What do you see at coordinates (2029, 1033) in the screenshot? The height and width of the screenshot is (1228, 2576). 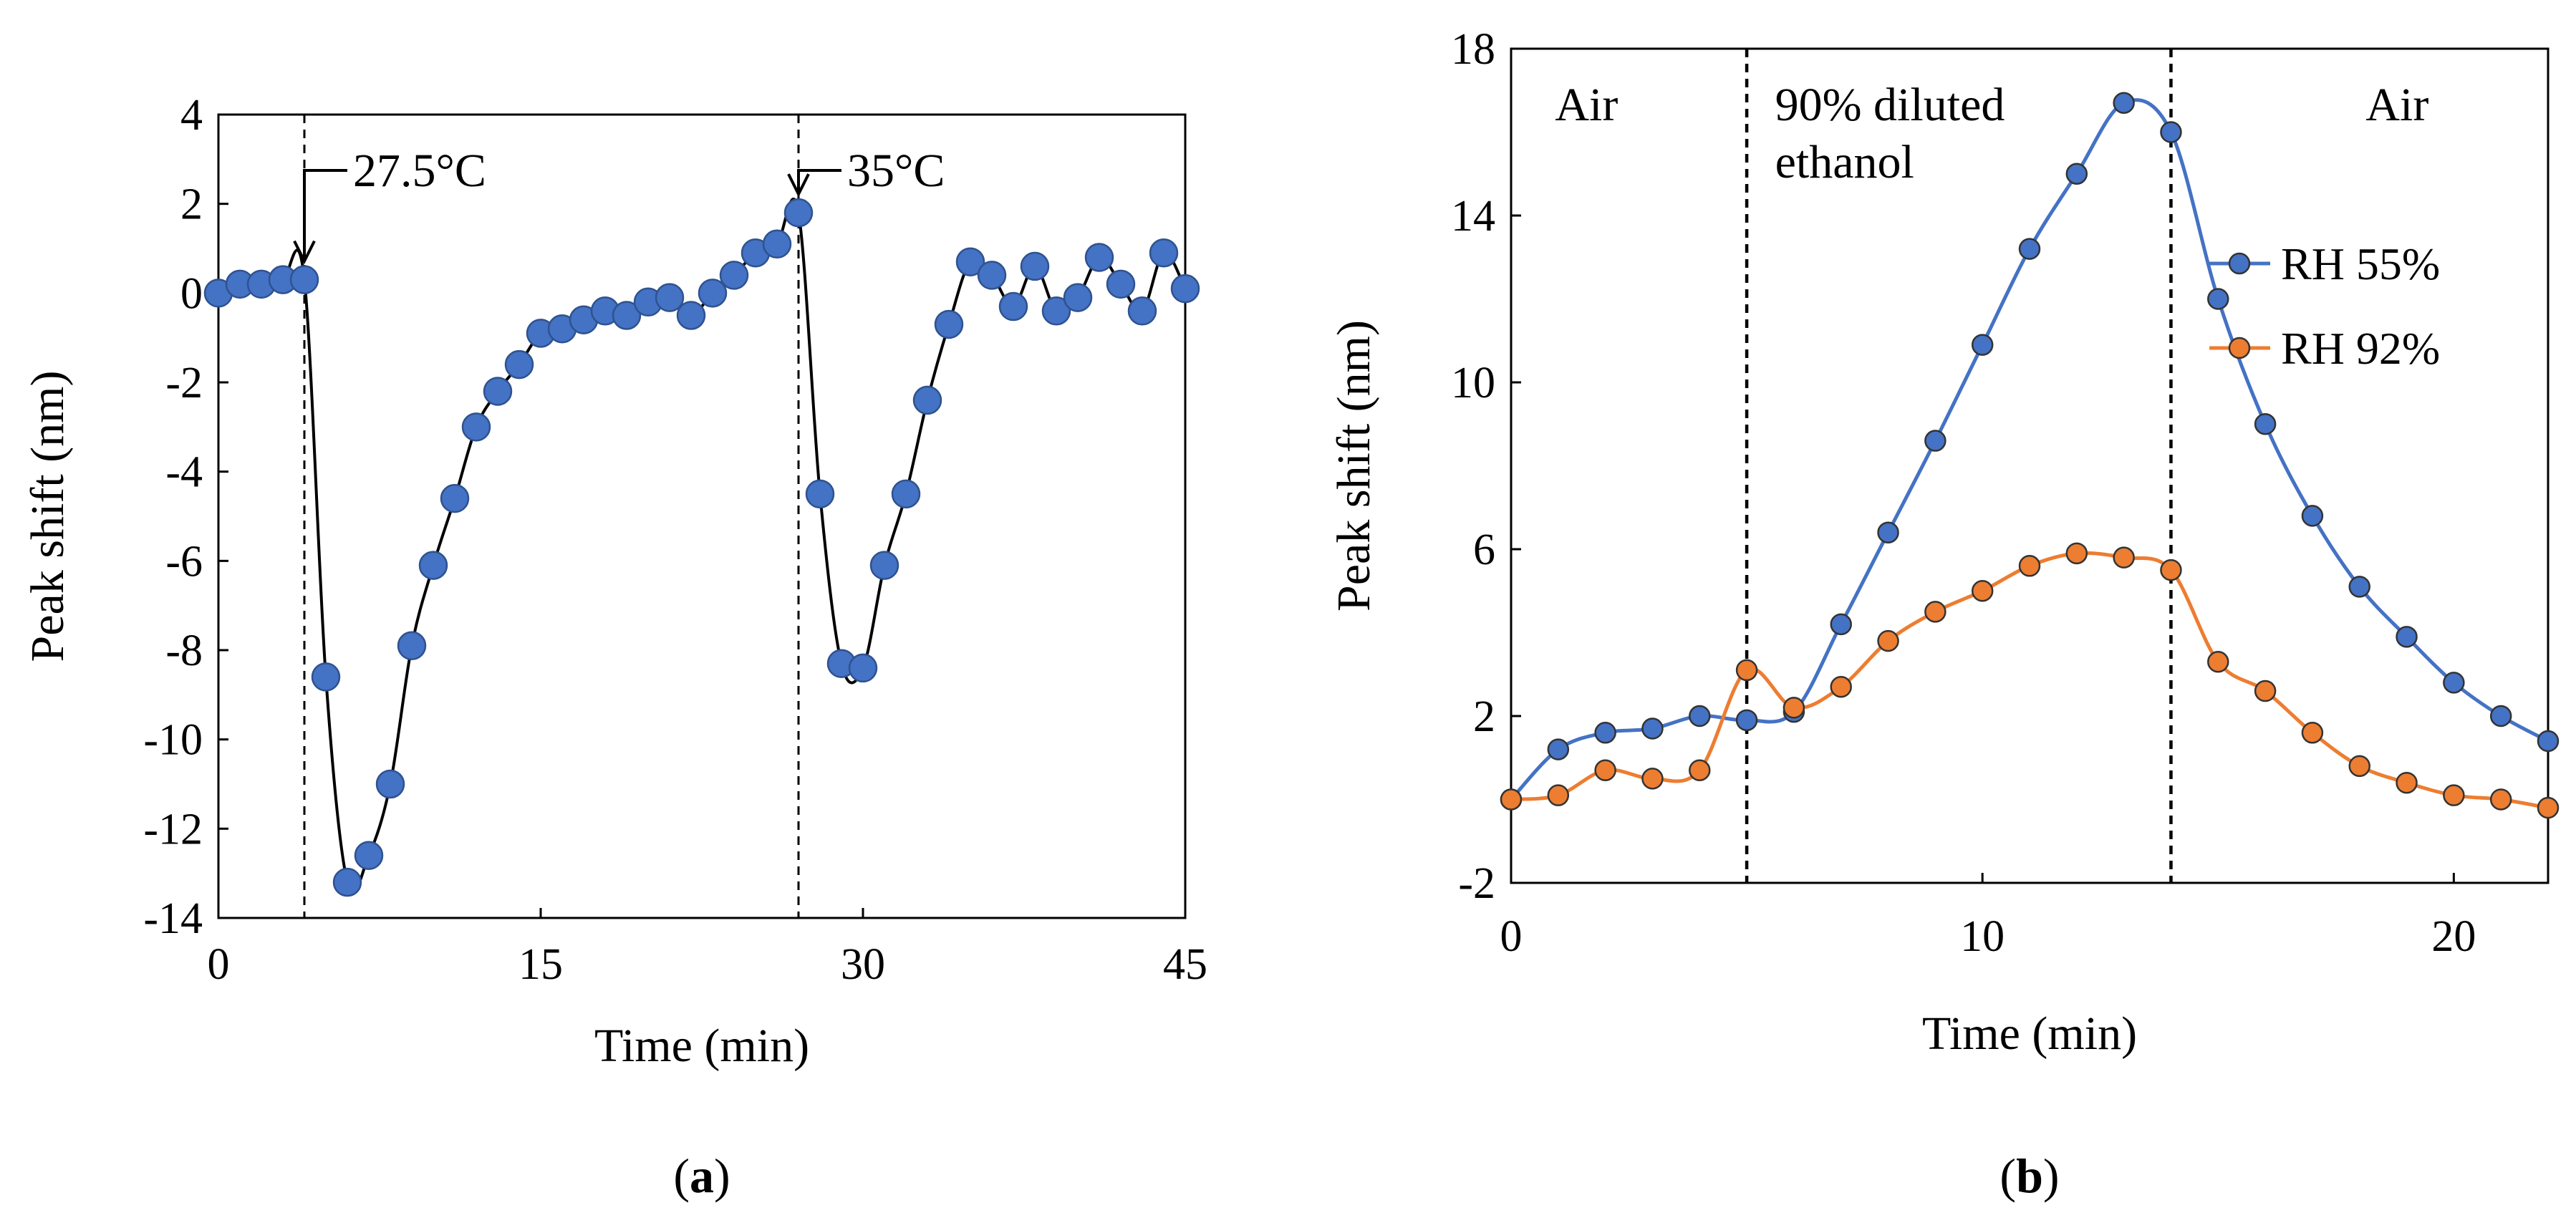 I see `x-axis-title-b: Time (min)` at bounding box center [2029, 1033].